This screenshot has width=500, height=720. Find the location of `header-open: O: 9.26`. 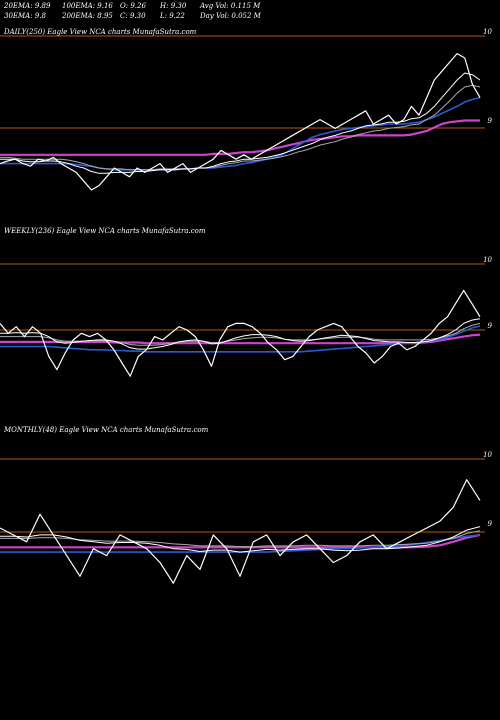

header-open: O: 9.26 is located at coordinates (133, 6).